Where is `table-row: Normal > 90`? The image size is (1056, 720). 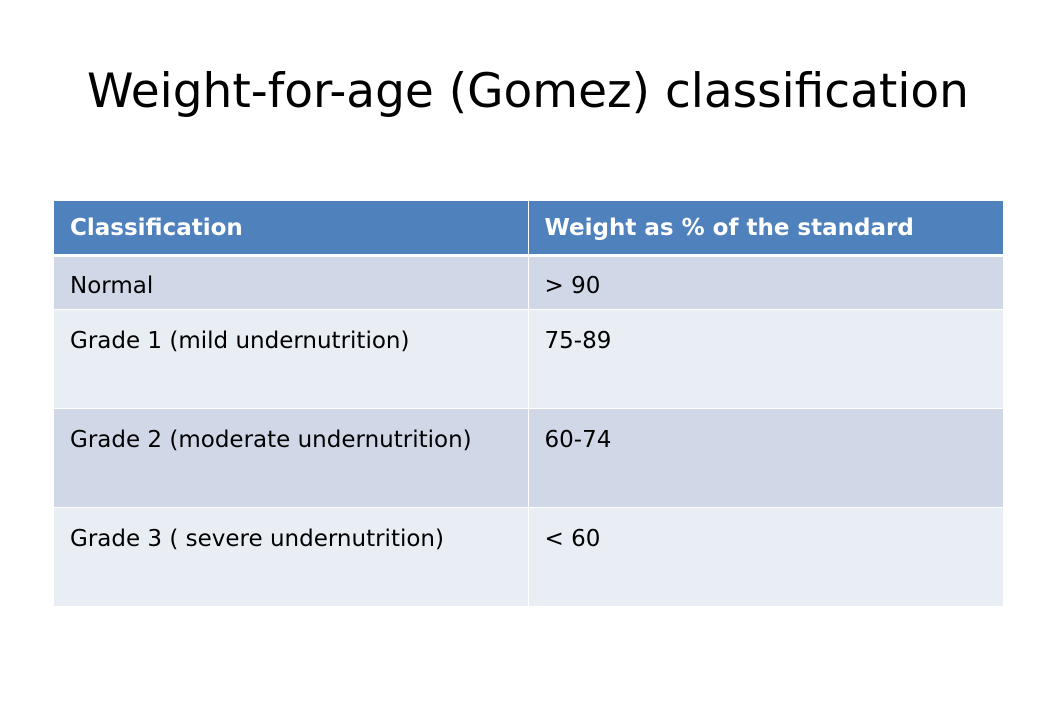 table-row: Normal > 90 is located at coordinates (528, 282).